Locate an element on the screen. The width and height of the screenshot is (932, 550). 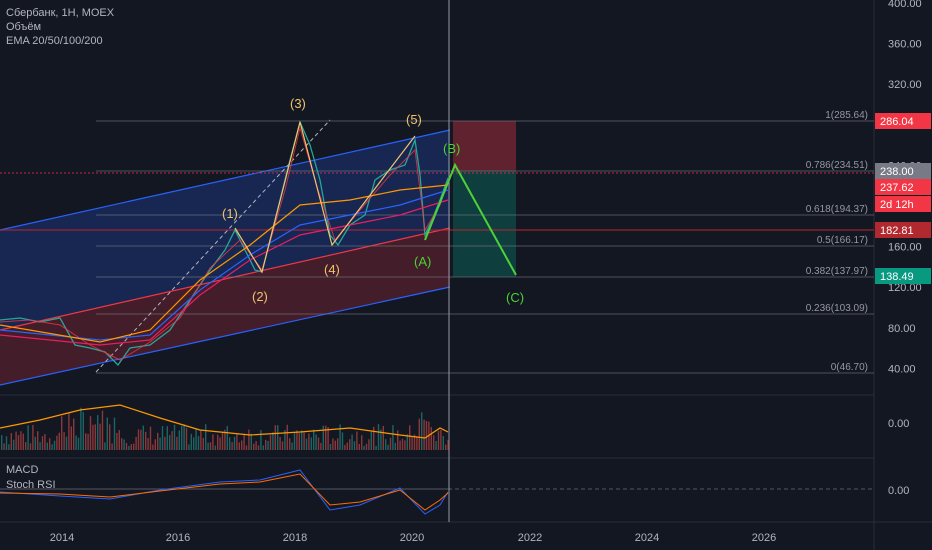
time-axis-label: 2014 is located at coordinates (62, 538).